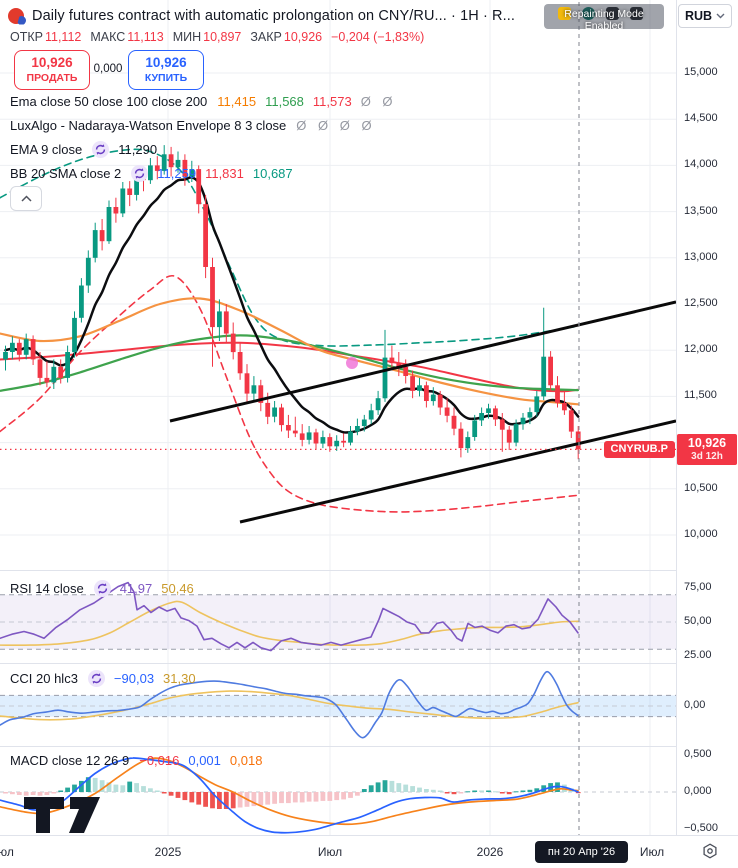 The height and width of the screenshot is (868, 738). Describe the element at coordinates (588, 13) in the screenshot. I see `toolbar-circle-button` at that location.